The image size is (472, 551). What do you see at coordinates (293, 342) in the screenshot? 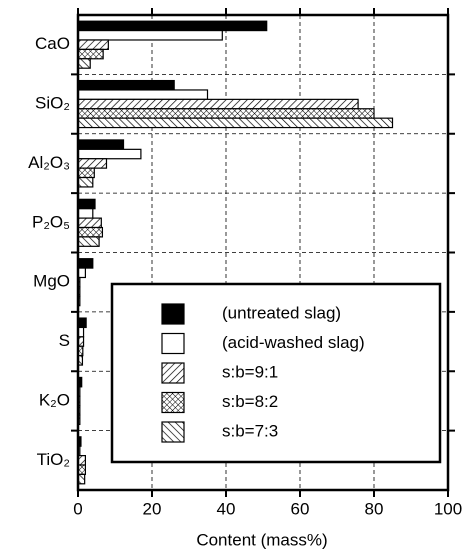
I see `legend-label: (acid-washed slag)` at bounding box center [293, 342].